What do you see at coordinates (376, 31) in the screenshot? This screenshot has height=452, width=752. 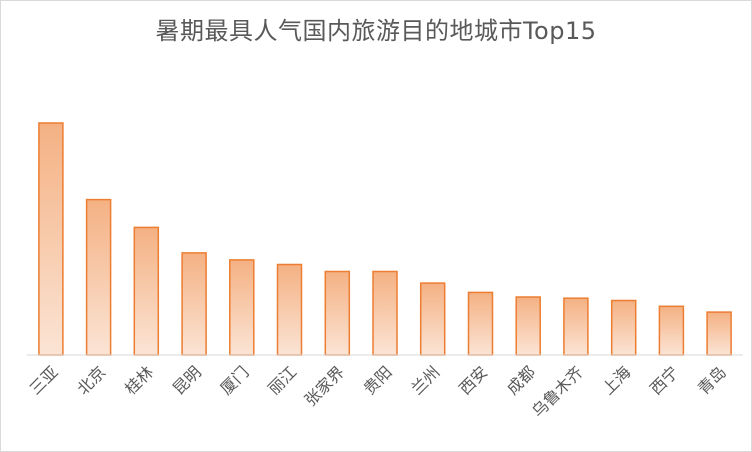 I see `chart-title: 暑期最具人气国内旅游目的地城市Top15` at bounding box center [376, 31].